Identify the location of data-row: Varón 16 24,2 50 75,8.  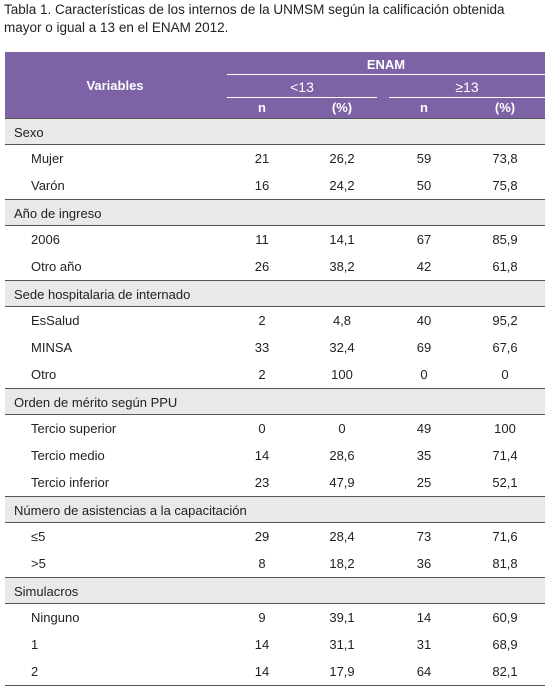
(275, 185).